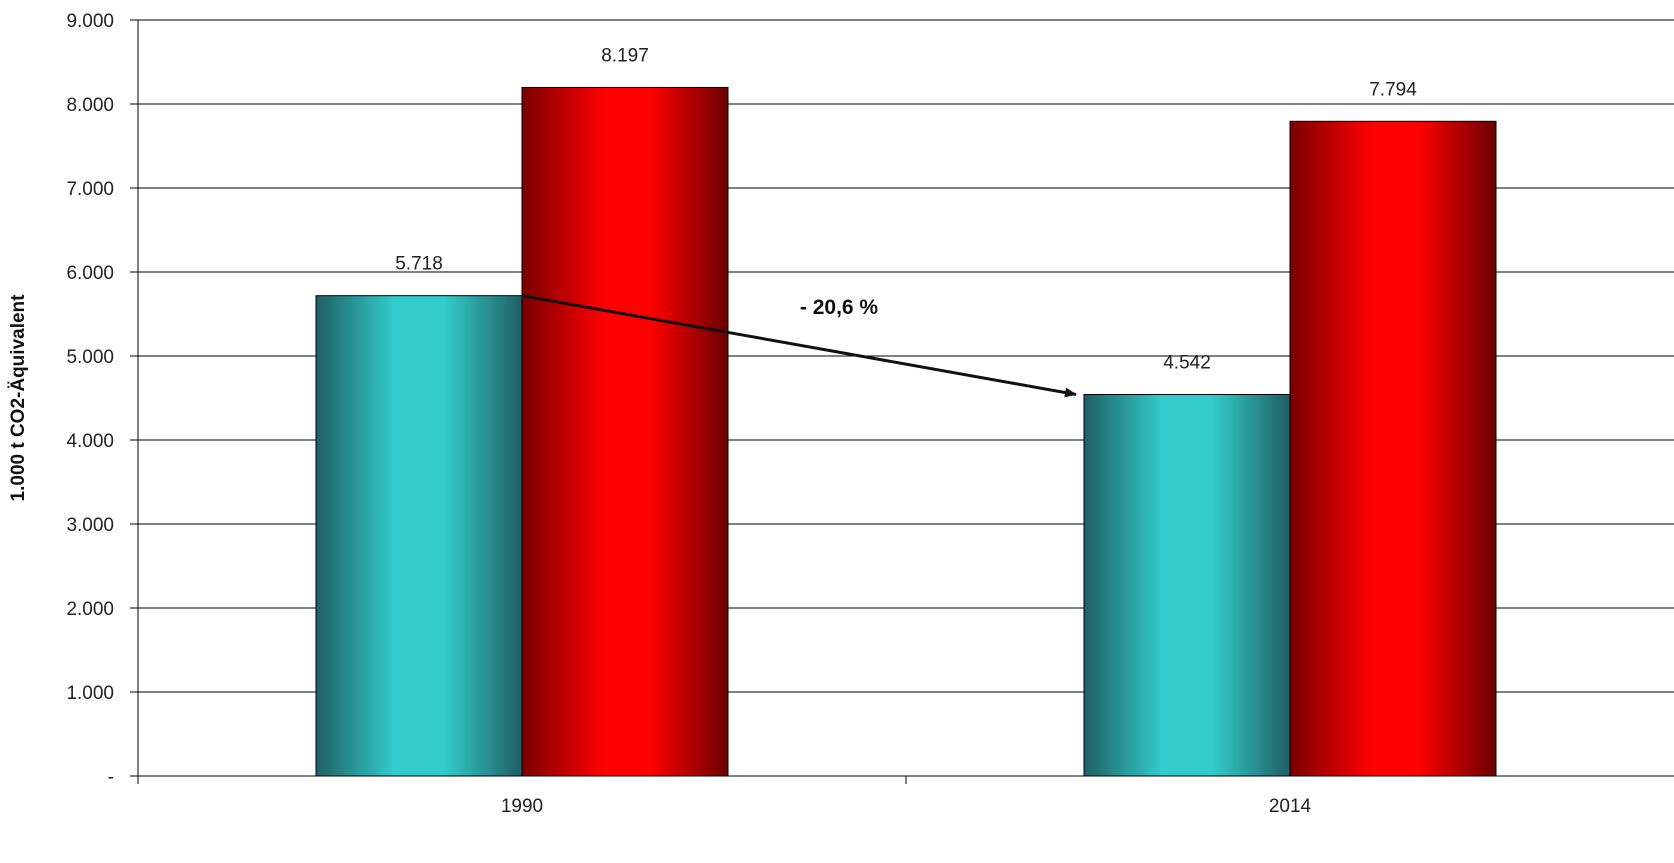 This screenshot has height=863, width=1674. Describe the element at coordinates (1393, 89) in the screenshot. I see `data-label: 7.794` at that location.